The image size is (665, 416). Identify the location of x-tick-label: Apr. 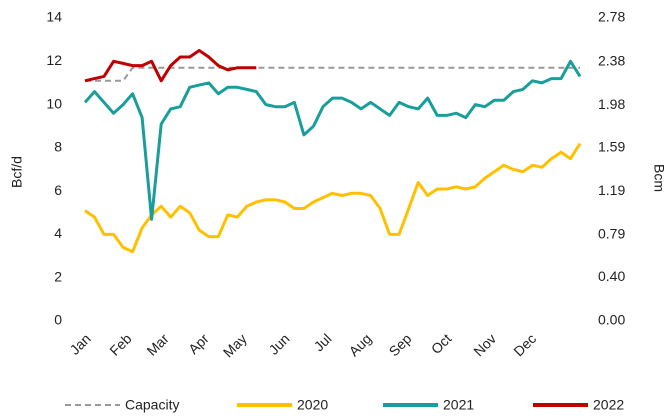
(198, 343).